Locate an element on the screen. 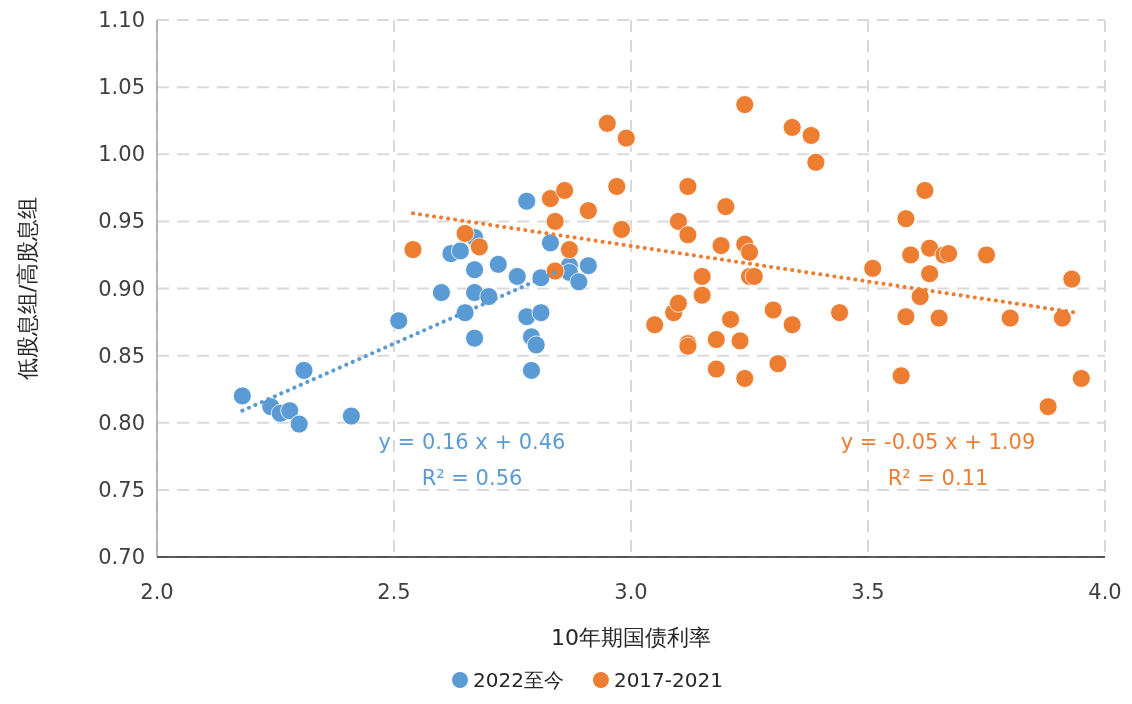 The height and width of the screenshot is (704, 1132). annotation: y = -0.05 x + 1.09 is located at coordinates (938, 442).